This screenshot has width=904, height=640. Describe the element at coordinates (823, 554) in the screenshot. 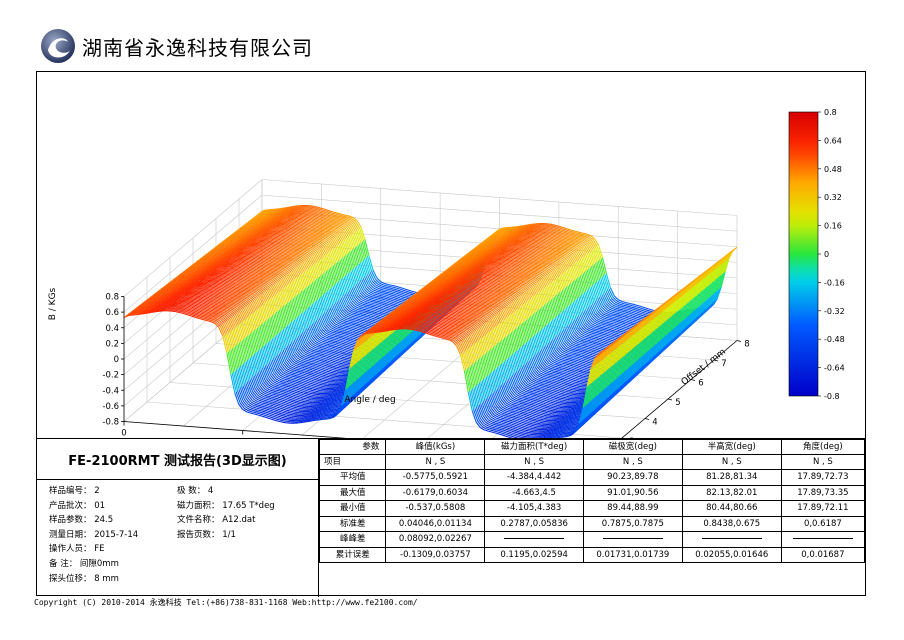

I see `table-cell: 0,0.01687` at that location.